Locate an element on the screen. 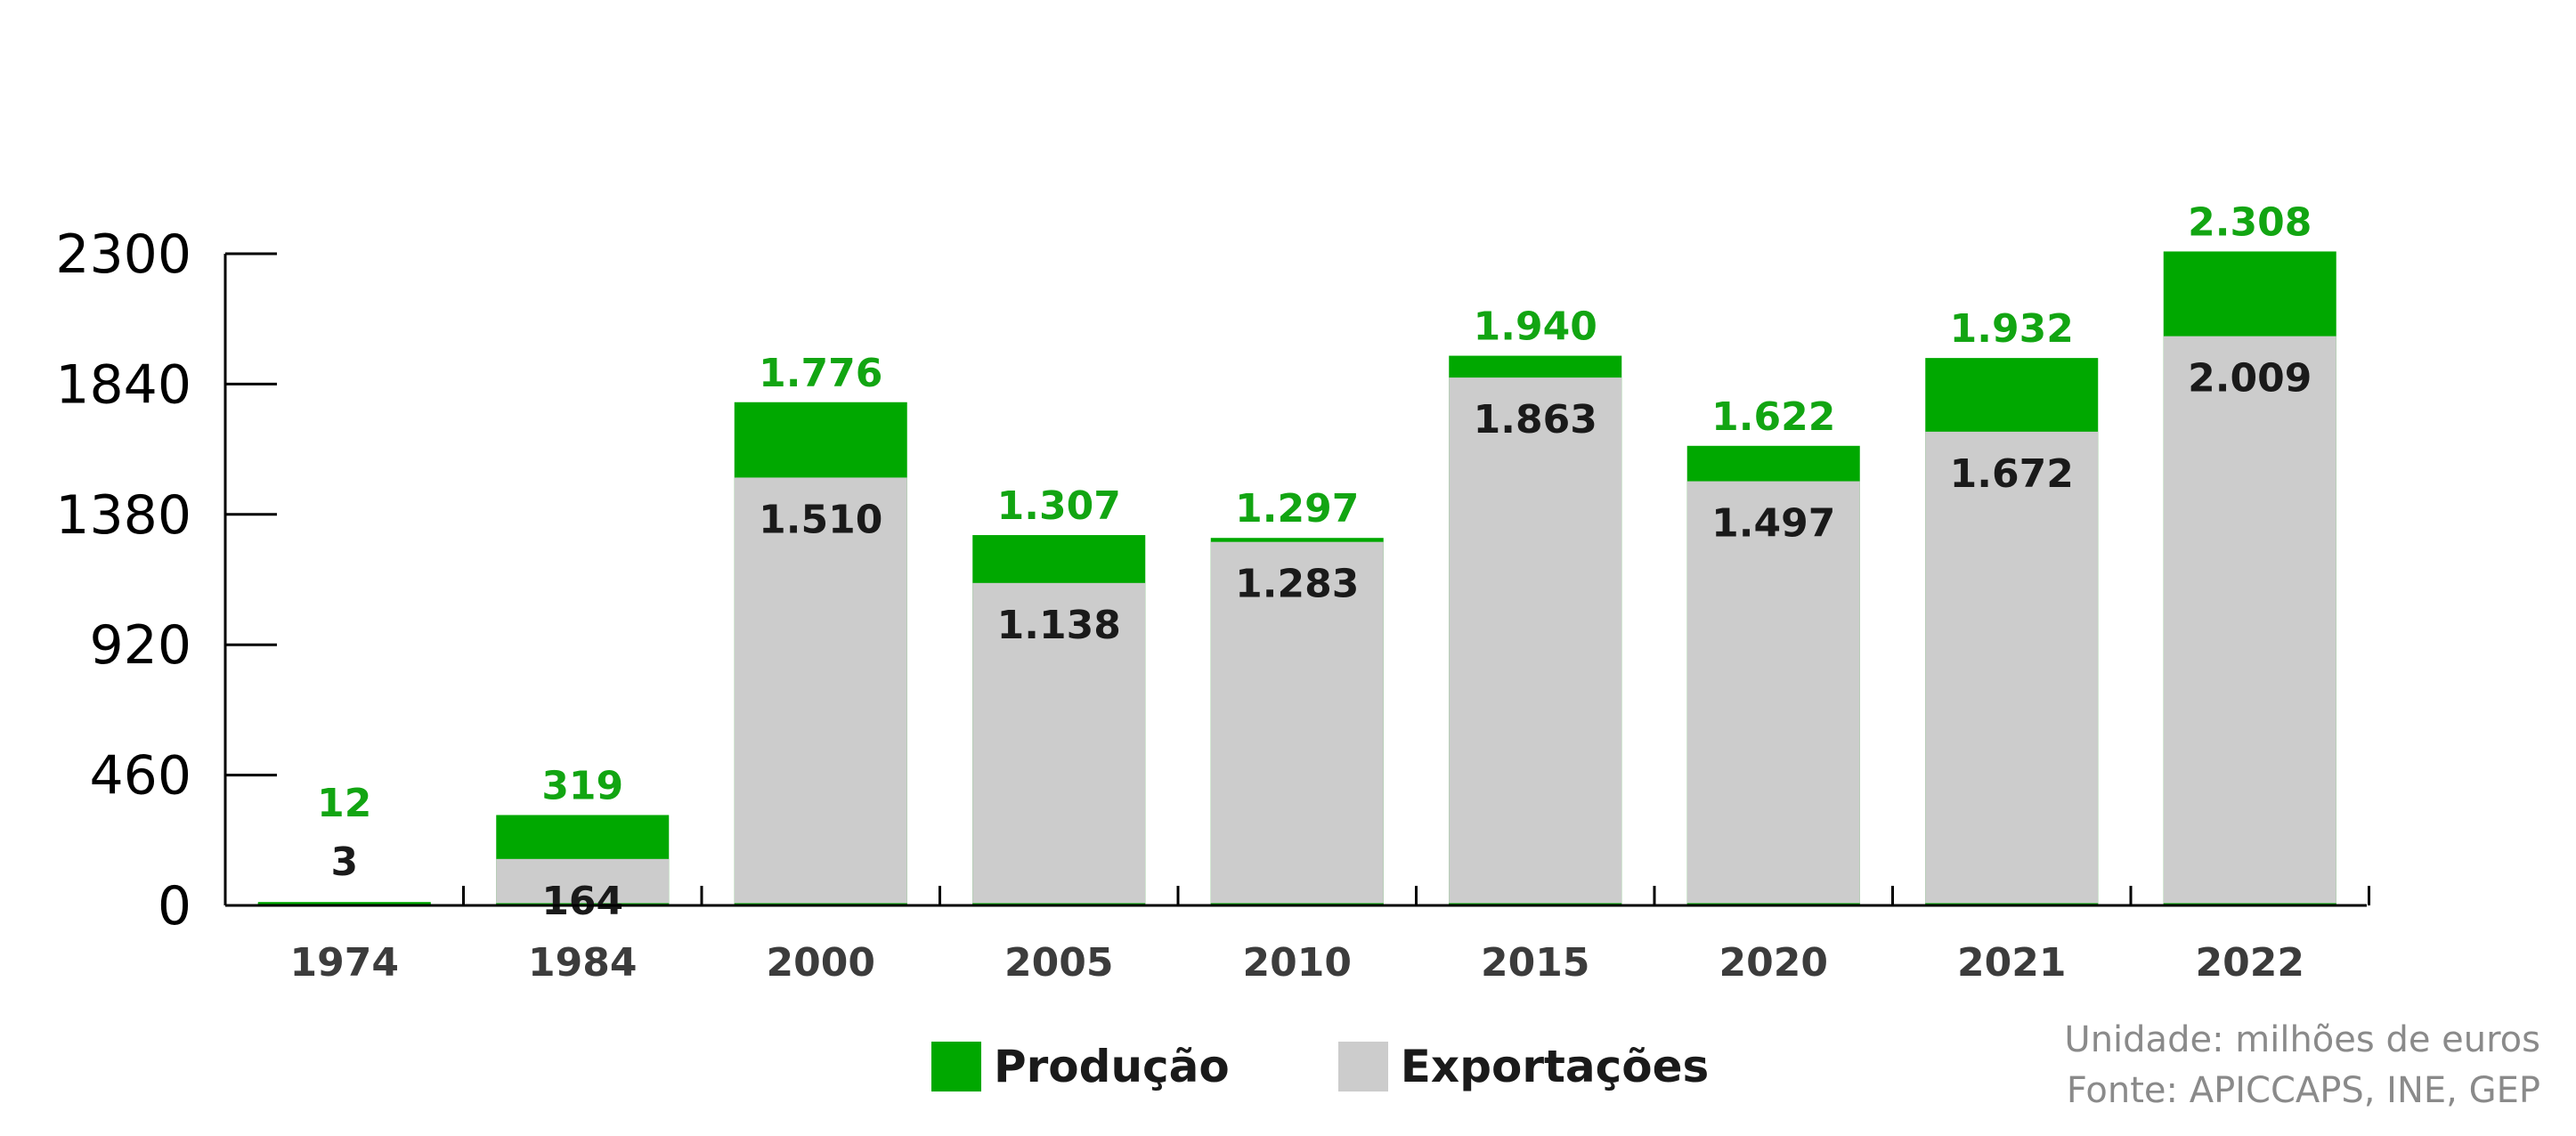 The image size is (2576, 1136). label-producao-2022: 2.308 is located at coordinates (2250, 222).